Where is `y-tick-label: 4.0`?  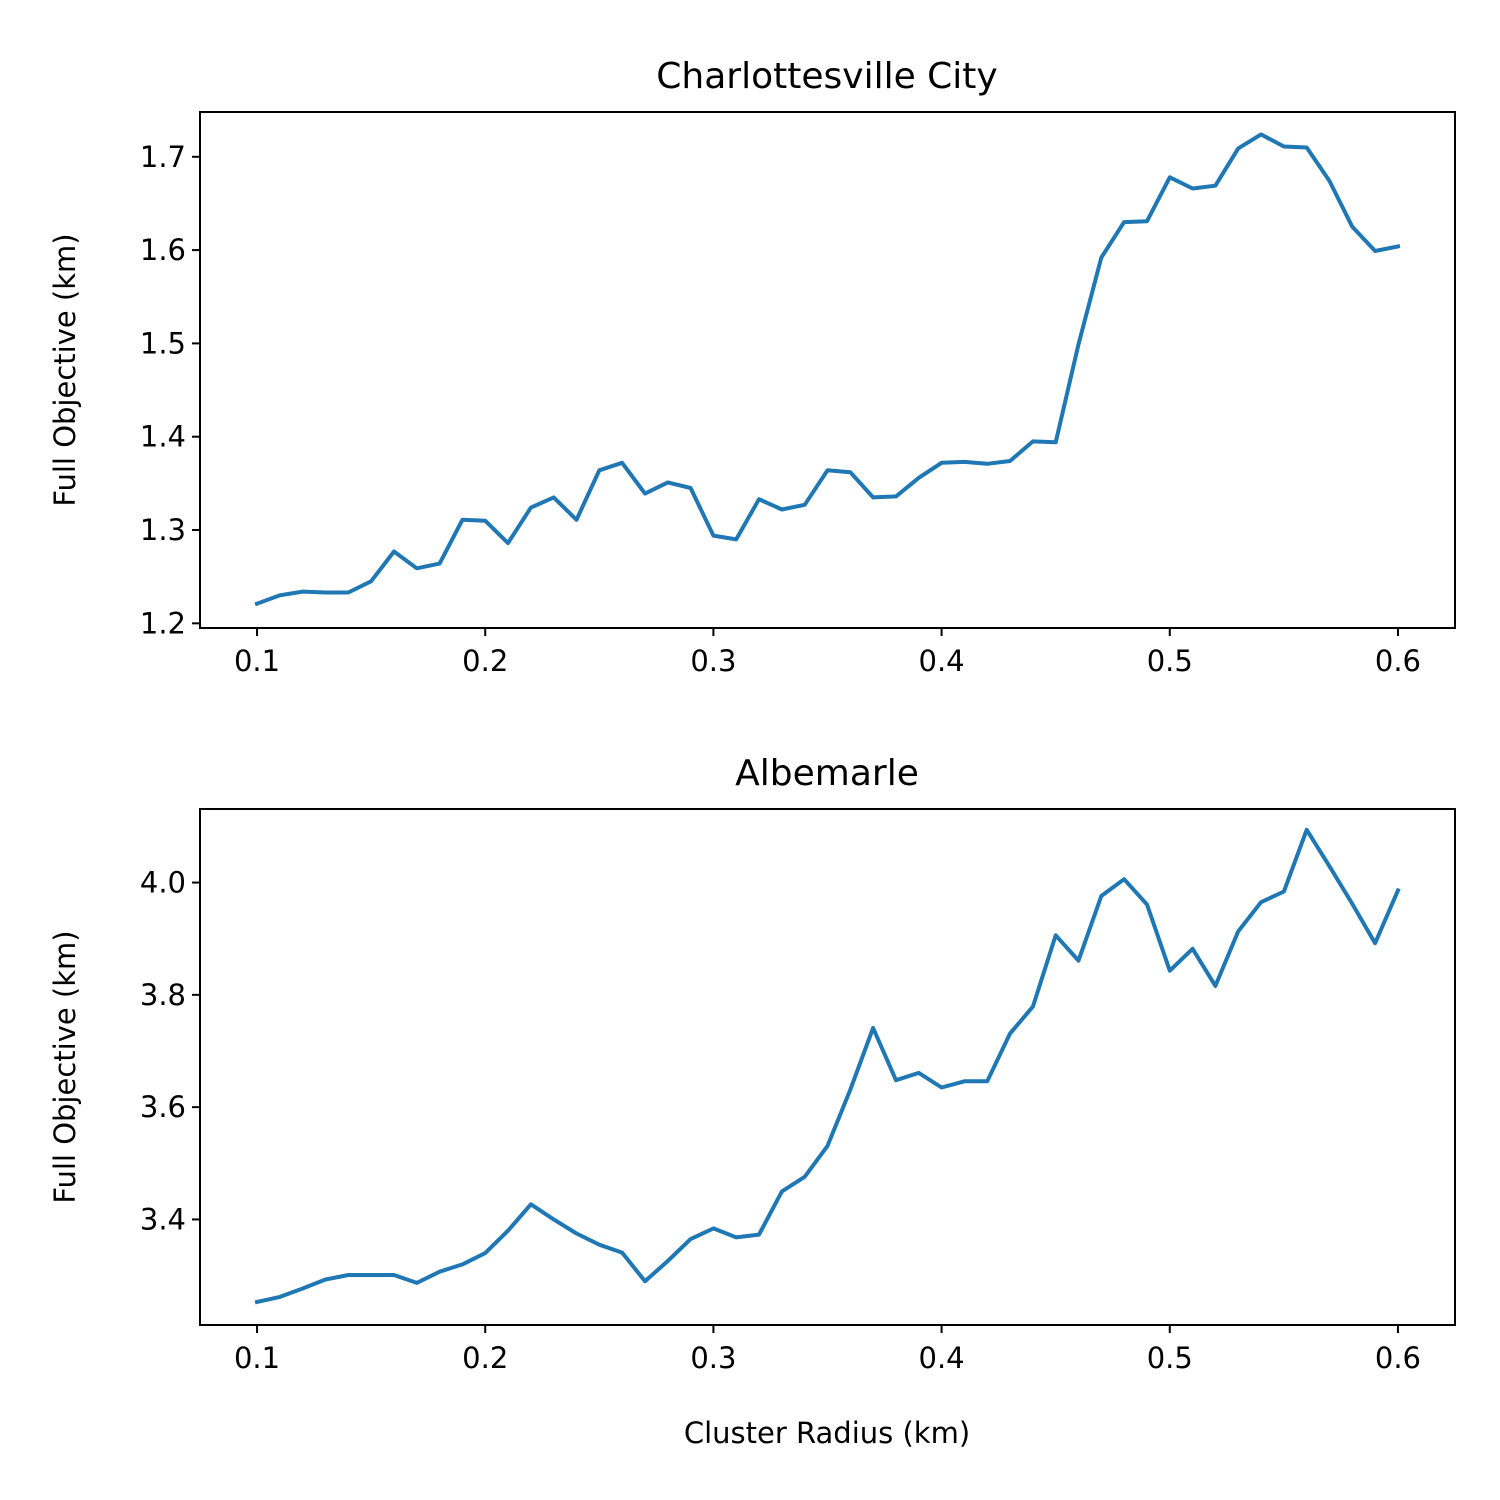
y-tick-label: 4.0 is located at coordinates (163, 883).